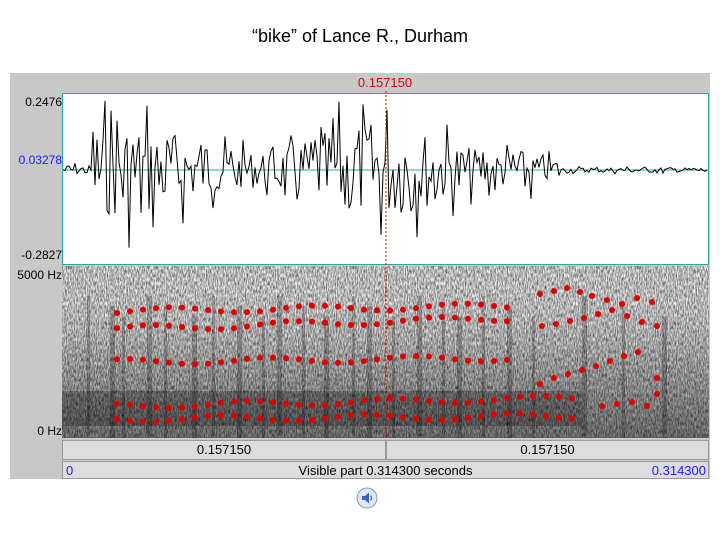  Describe the element at coordinates (367, 498) in the screenshot. I see `speaker-icon` at that location.